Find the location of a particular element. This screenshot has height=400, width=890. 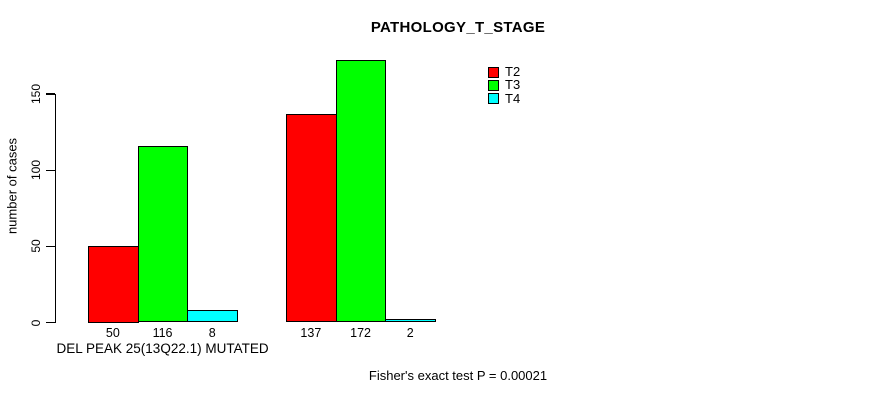

bar-t2-group1 is located at coordinates (113, 284).